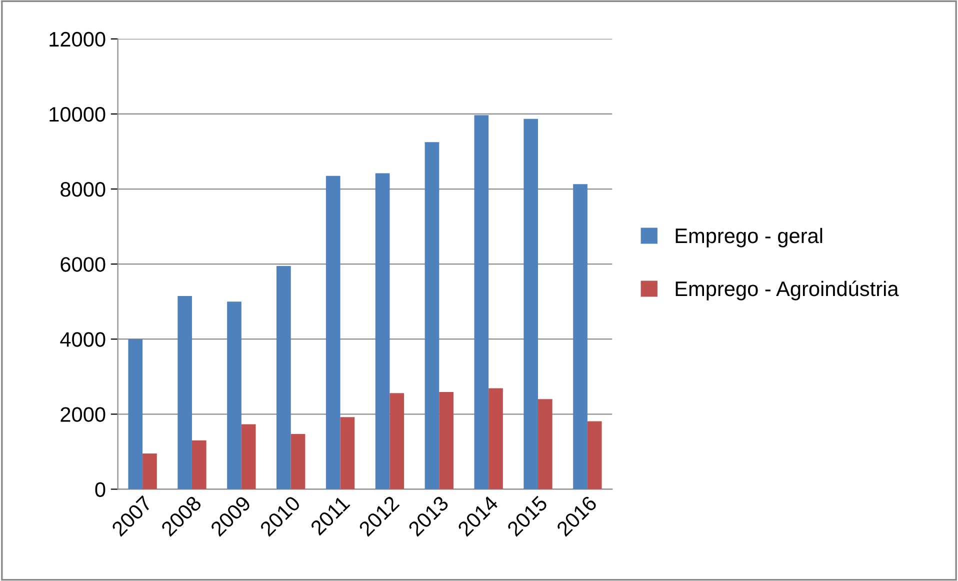 This screenshot has width=958, height=581. I want to click on y-tick-label: 4000, so click(83, 339).